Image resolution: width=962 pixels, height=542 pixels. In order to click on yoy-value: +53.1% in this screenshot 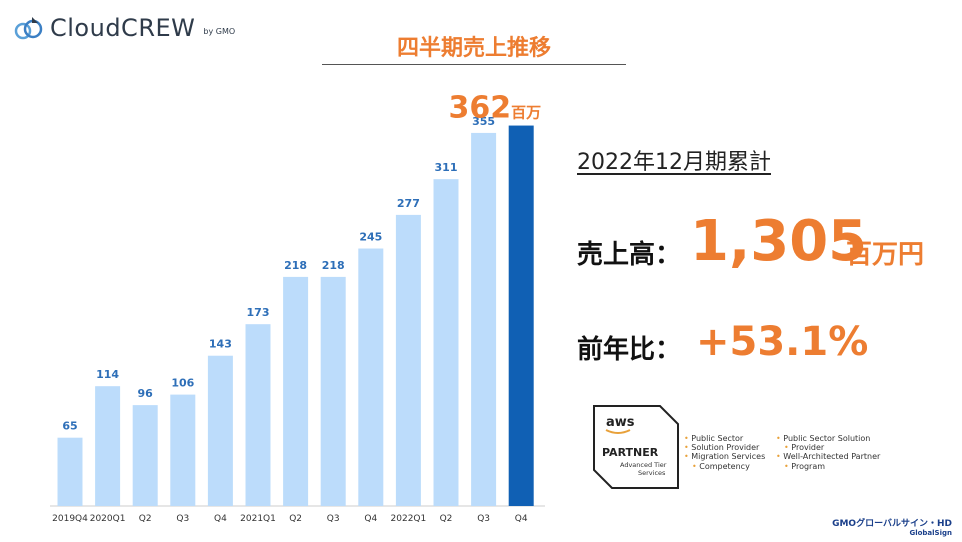, I will do `click(782, 342)`.